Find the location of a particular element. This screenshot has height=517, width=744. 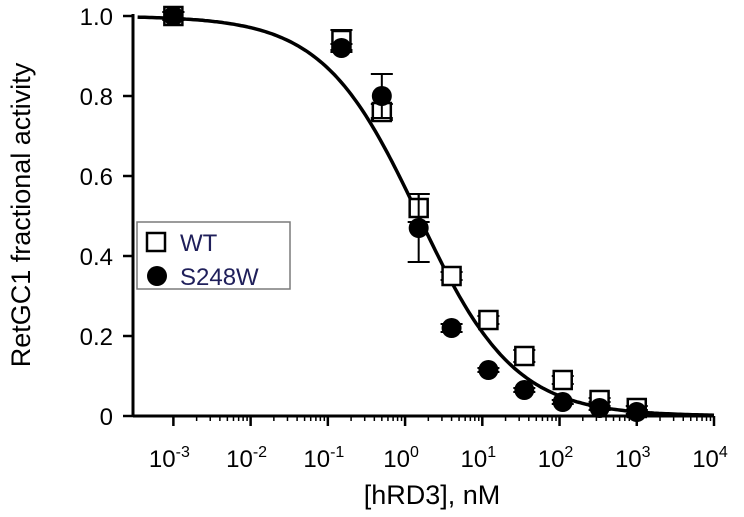

x-tick-label-6: 10³ is located at coordinates (633, 458).